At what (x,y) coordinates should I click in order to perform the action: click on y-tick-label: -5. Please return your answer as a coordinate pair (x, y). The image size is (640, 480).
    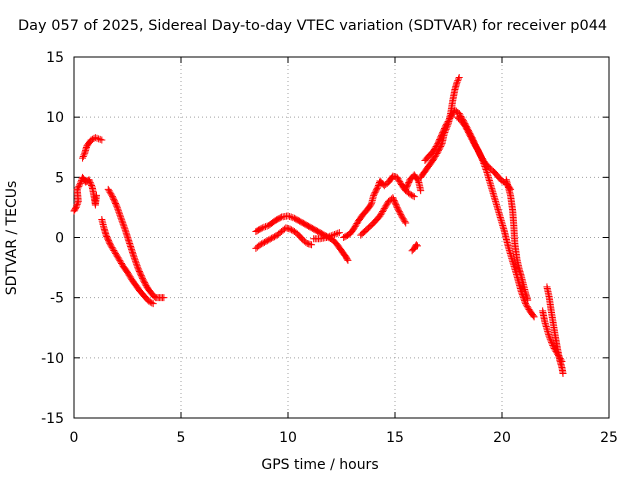
    Looking at the image, I should click on (57, 299).